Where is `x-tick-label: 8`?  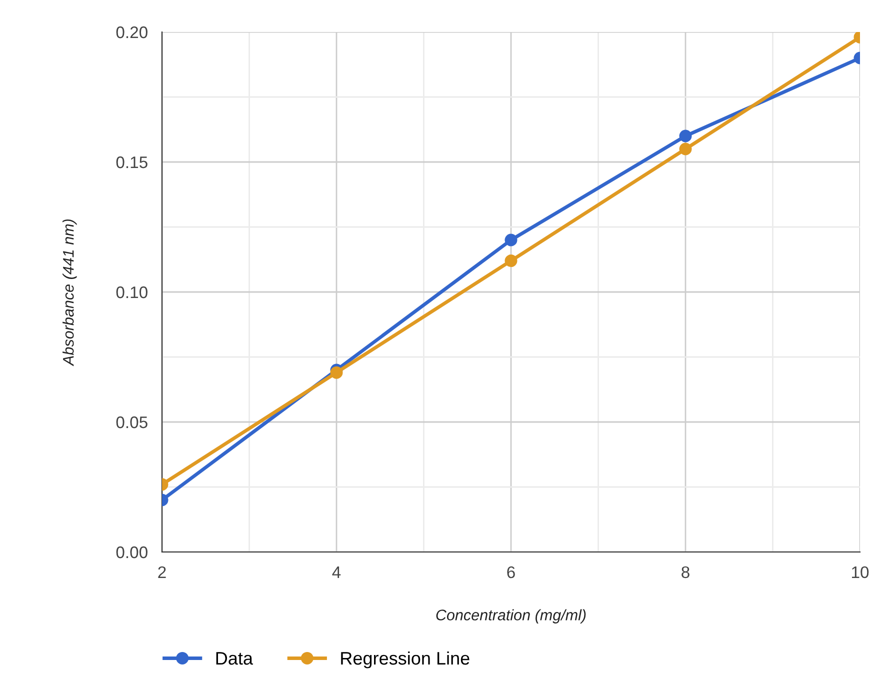
x-tick-label: 8 is located at coordinates (686, 572).